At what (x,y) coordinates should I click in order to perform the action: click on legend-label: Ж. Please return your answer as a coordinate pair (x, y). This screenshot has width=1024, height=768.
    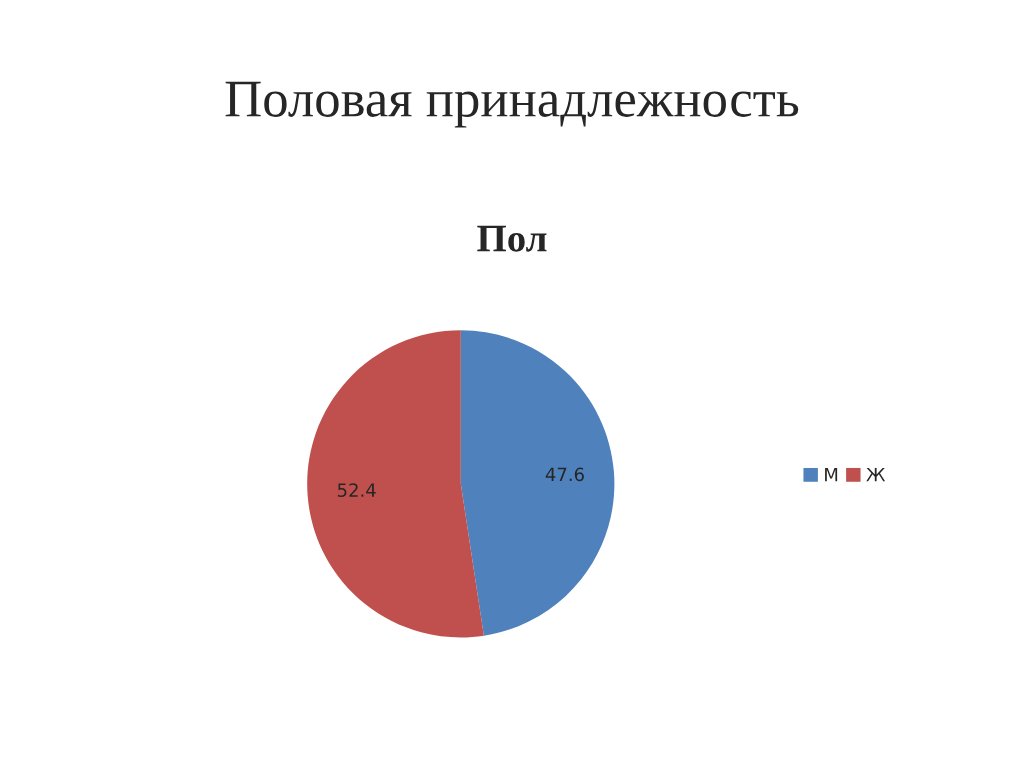
    Looking at the image, I should click on (876, 474).